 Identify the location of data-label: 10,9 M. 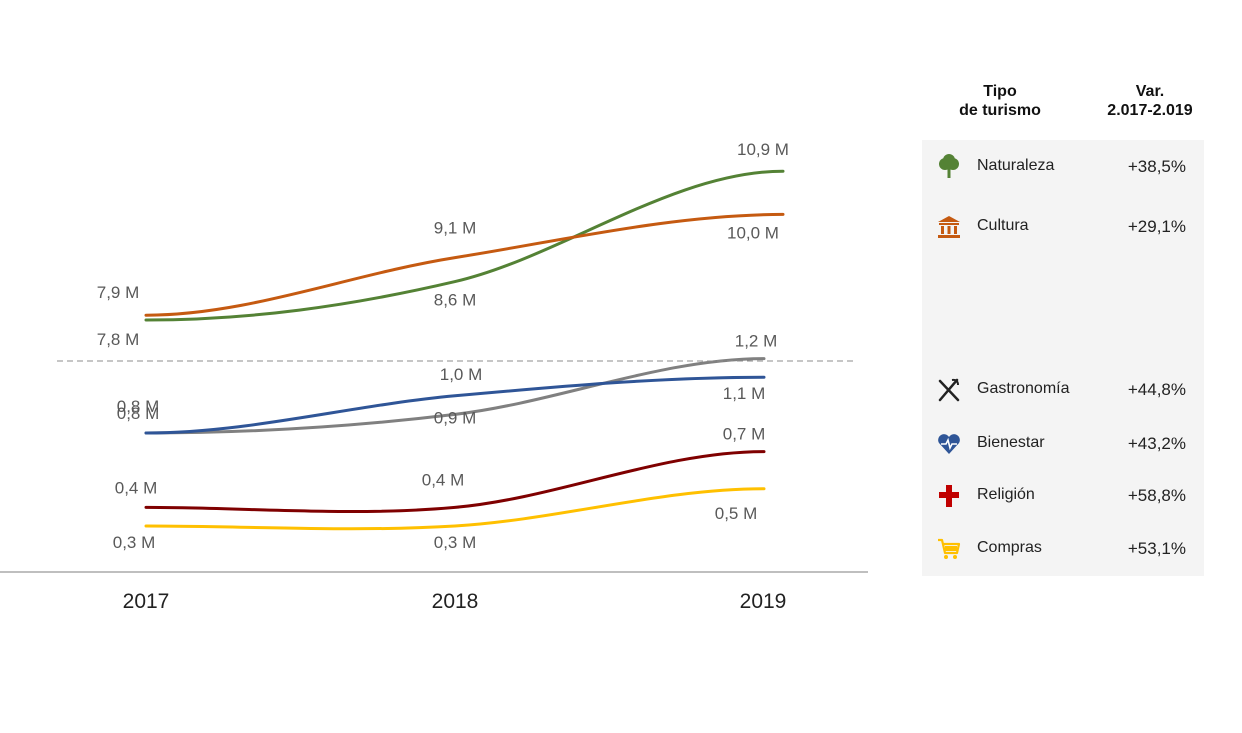
(763, 149).